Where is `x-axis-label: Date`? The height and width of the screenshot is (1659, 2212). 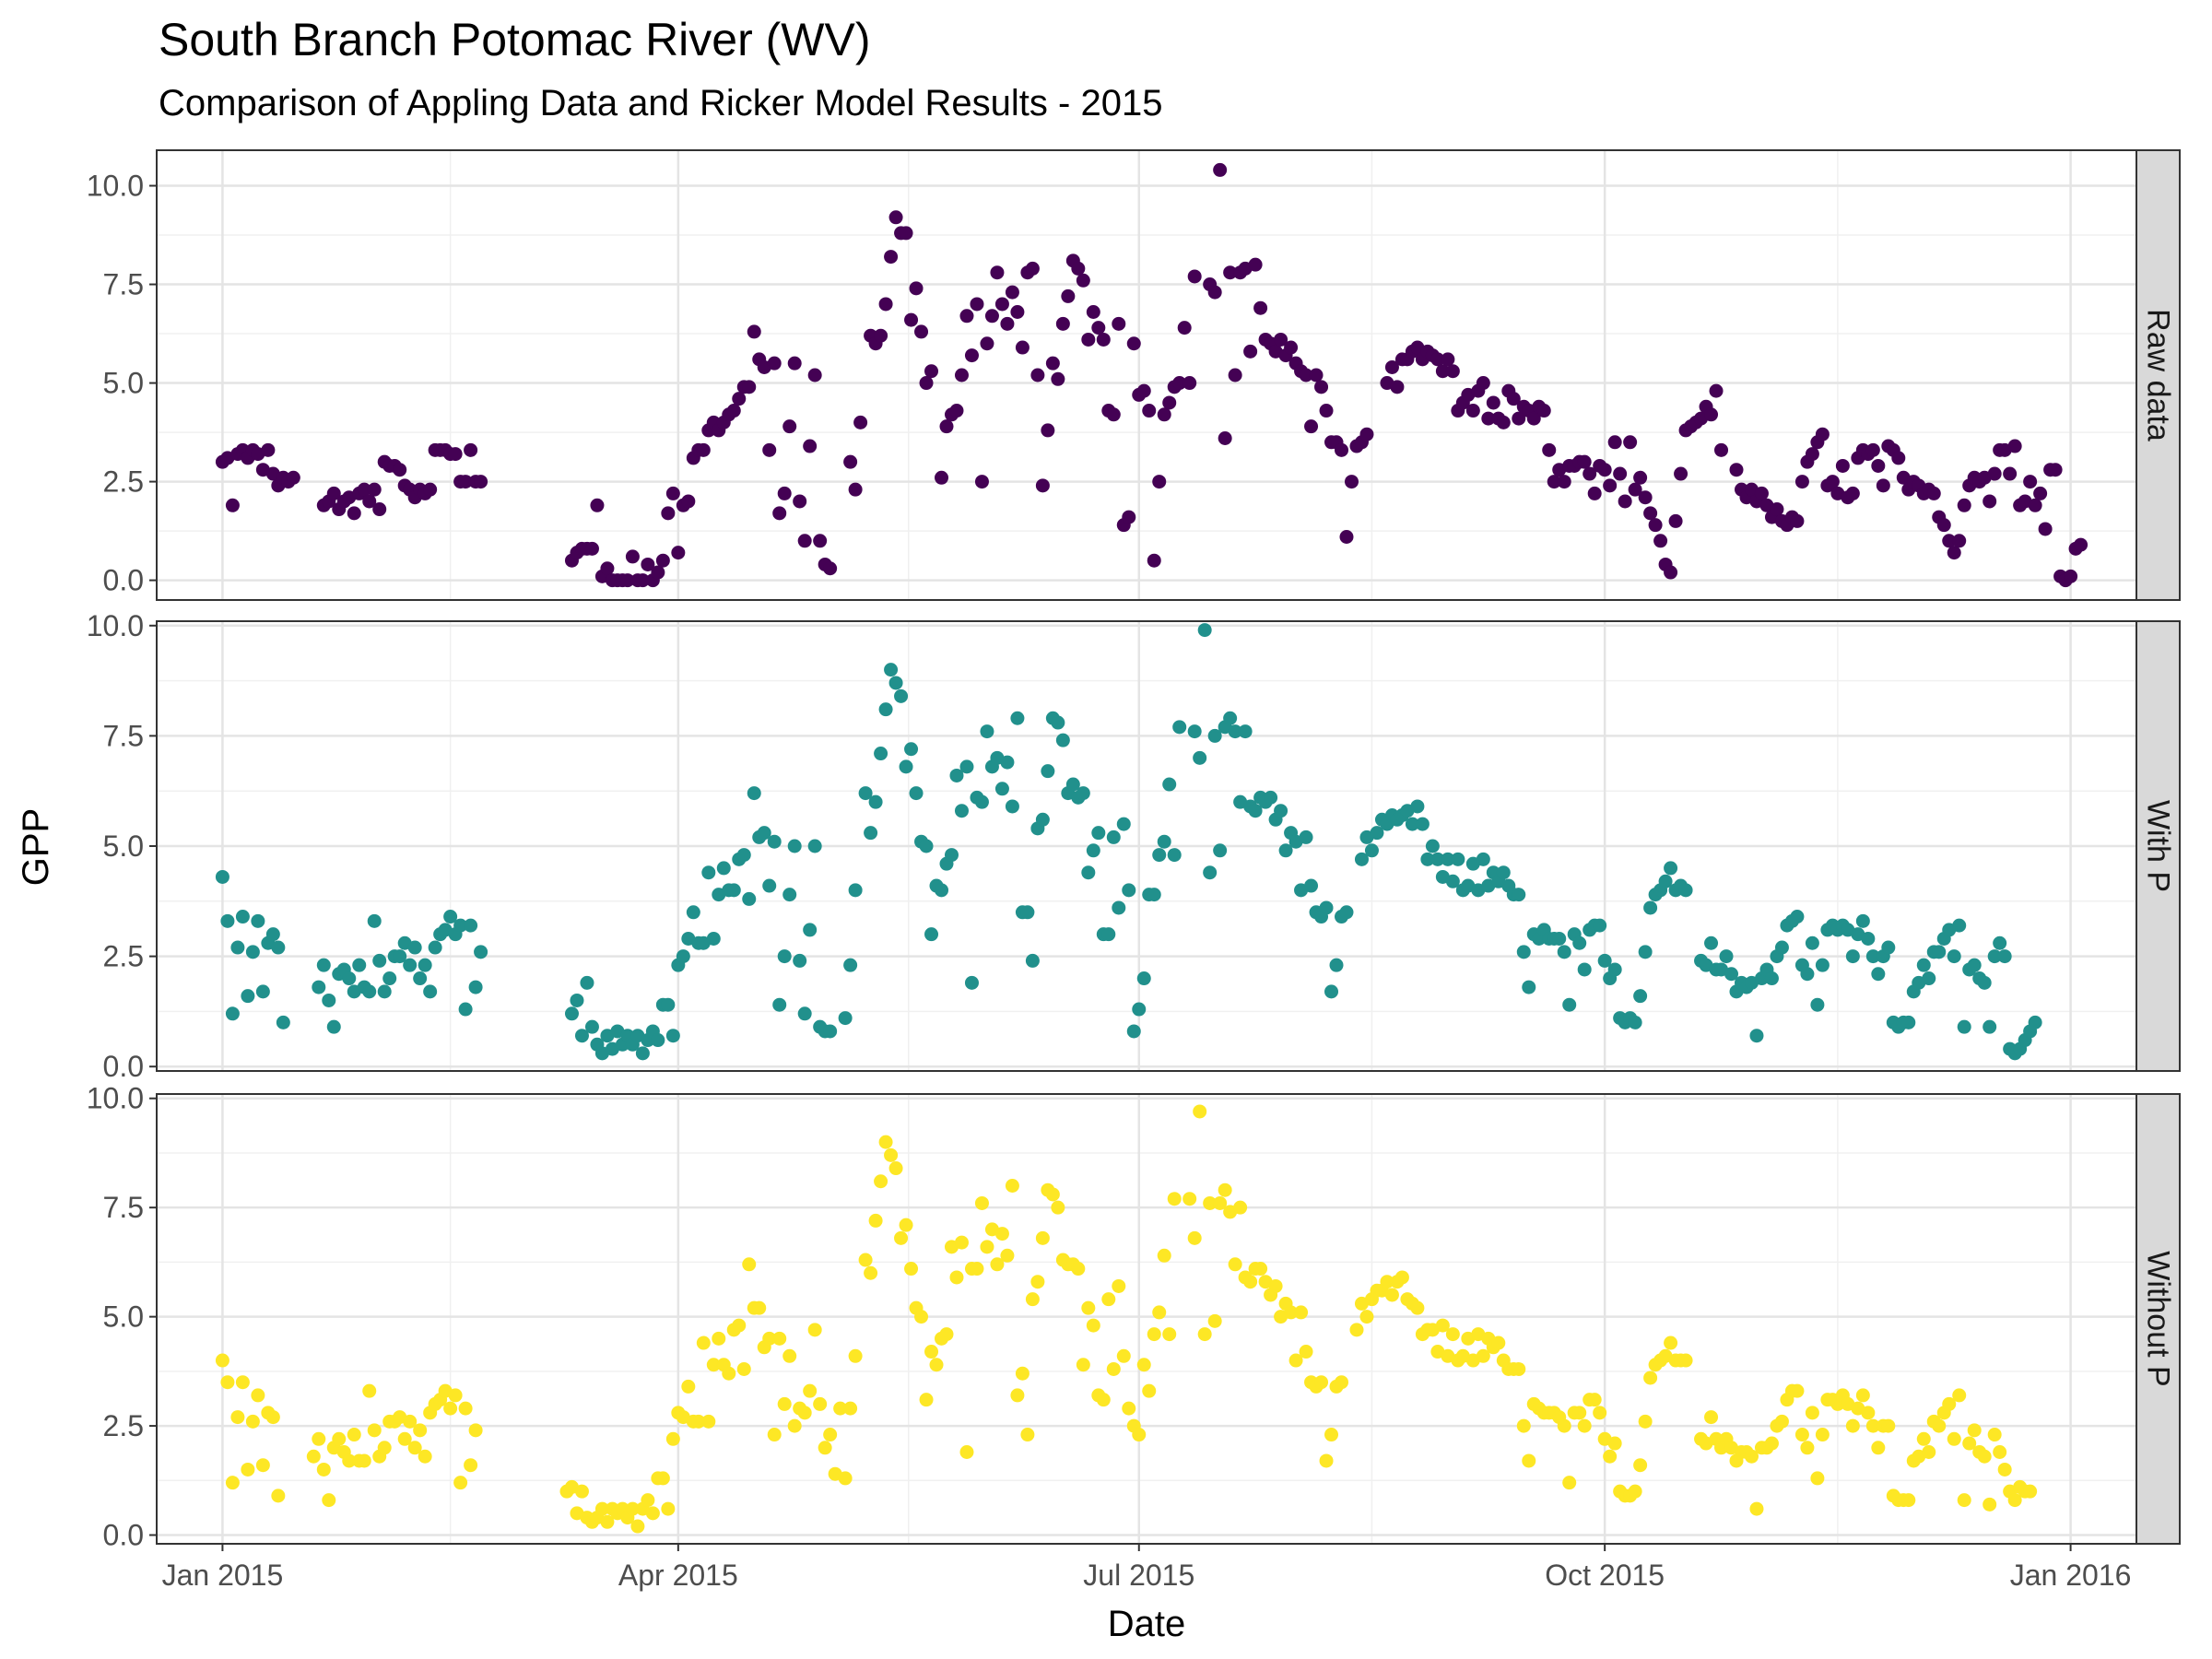 x-axis-label: Date is located at coordinates (1147, 1624).